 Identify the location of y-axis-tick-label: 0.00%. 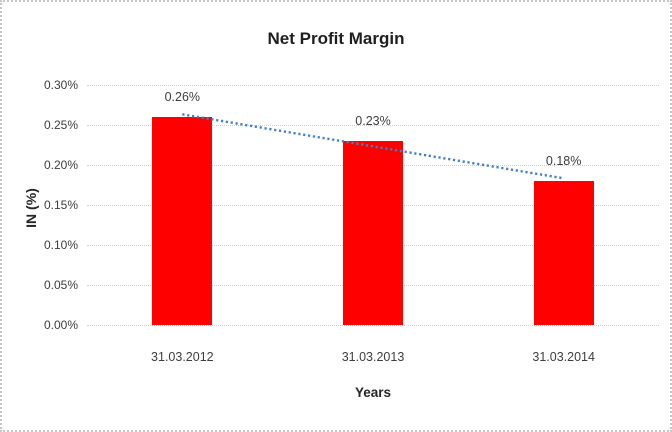
(60, 325).